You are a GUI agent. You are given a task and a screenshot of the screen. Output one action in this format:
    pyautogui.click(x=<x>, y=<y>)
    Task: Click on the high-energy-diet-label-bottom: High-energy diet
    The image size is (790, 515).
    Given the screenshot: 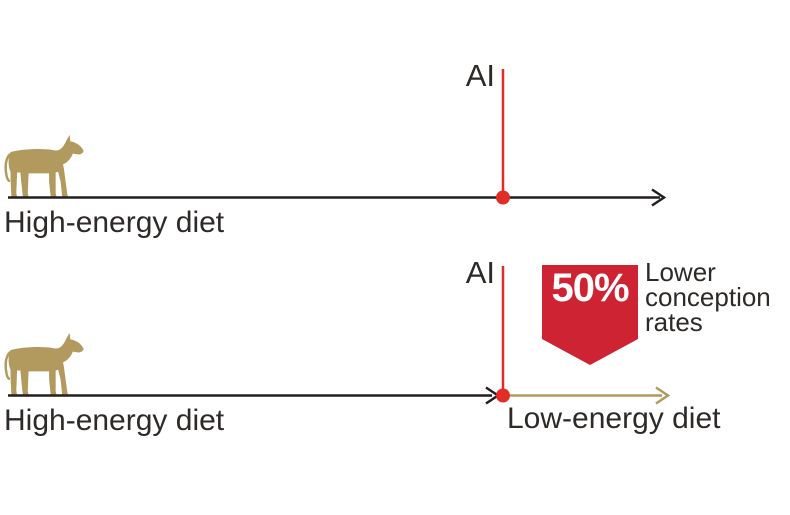 What is the action you would take?
    pyautogui.click(x=114, y=420)
    